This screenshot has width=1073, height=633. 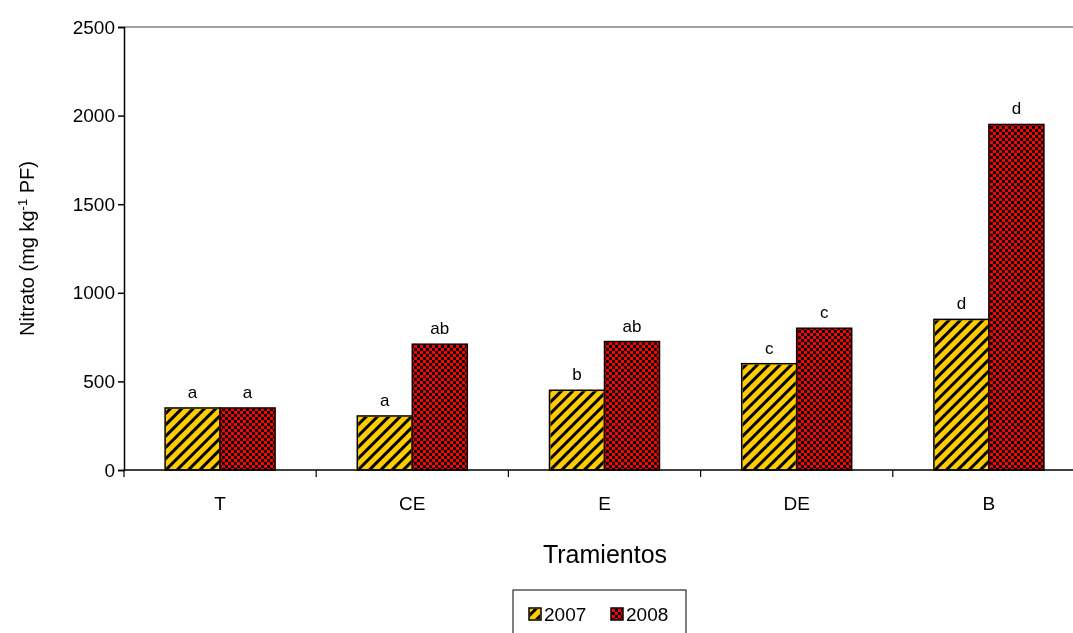 I want to click on y-tick-label: 1000, so click(x=93, y=293).